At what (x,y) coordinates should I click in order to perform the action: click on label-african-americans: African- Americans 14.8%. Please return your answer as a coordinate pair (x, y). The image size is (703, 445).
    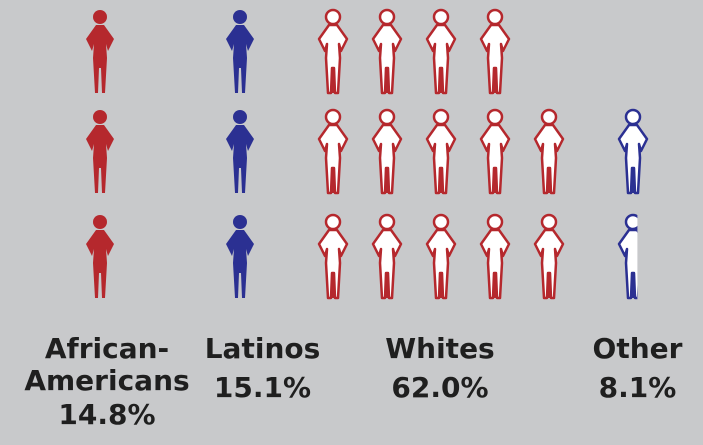
    Looking at the image, I should click on (107, 382).